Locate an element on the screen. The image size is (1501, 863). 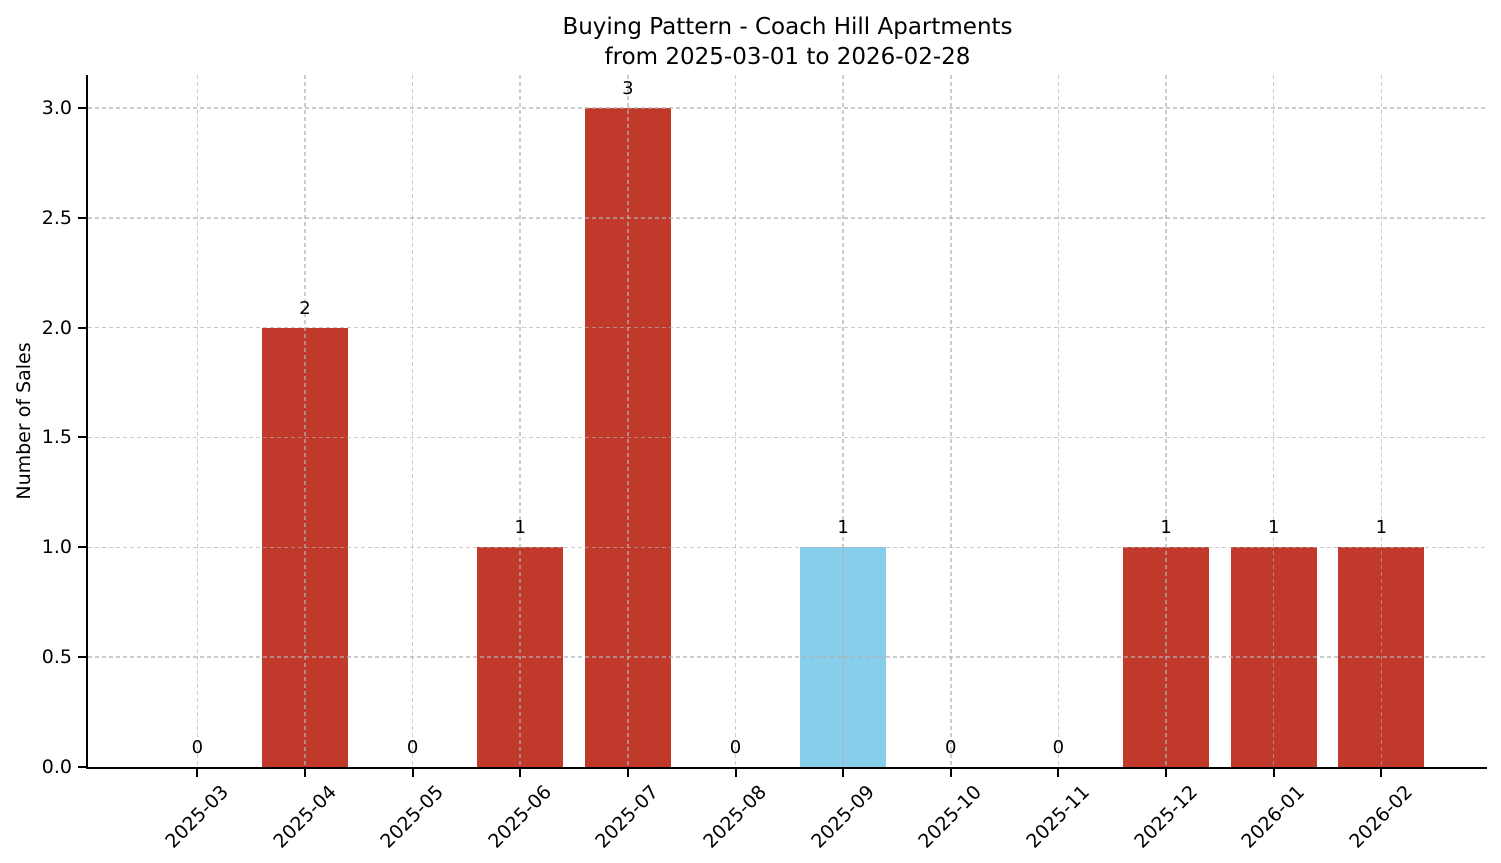
x-tick-label: 2025-08 is located at coordinates (735, 817).